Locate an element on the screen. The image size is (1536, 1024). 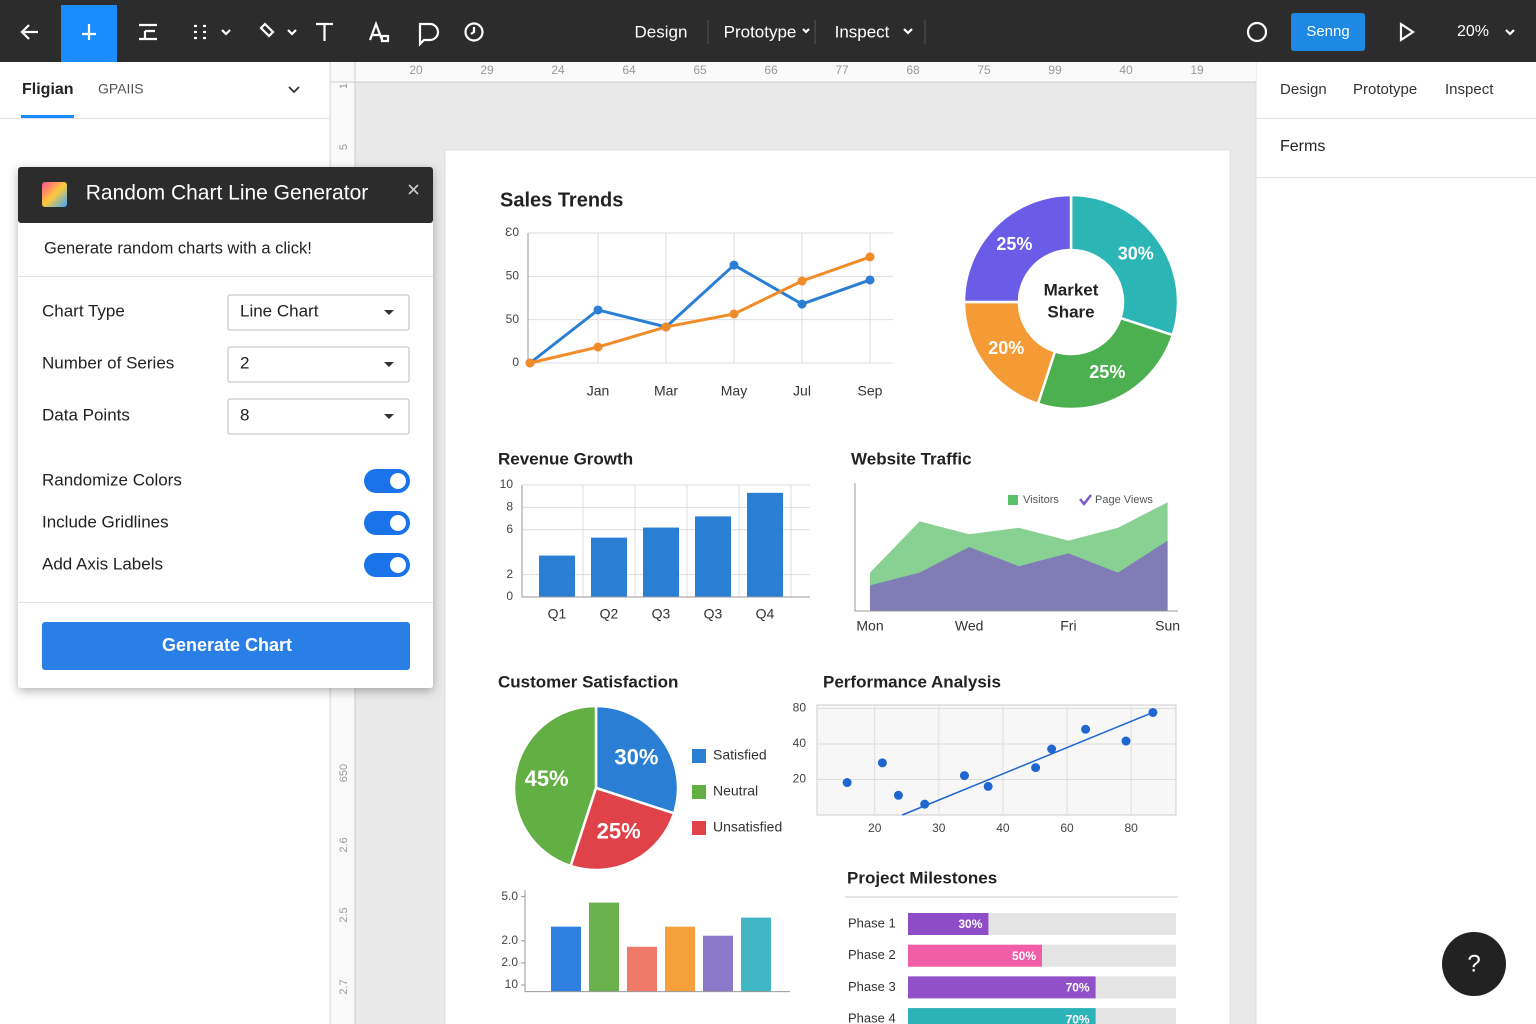
help-button is located at coordinates (1474, 964).